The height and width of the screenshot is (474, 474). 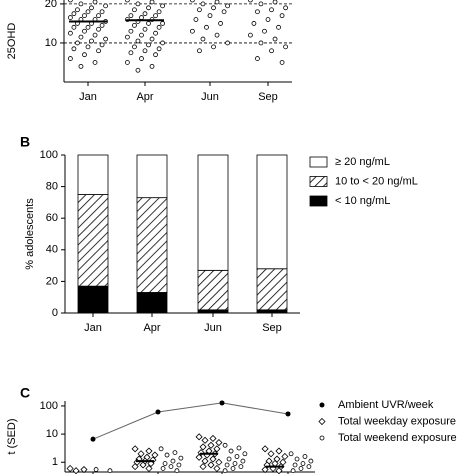 What do you see at coordinates (12, 436) in the screenshot?
I see `y-axis-label: t (SED)` at bounding box center [12, 436].